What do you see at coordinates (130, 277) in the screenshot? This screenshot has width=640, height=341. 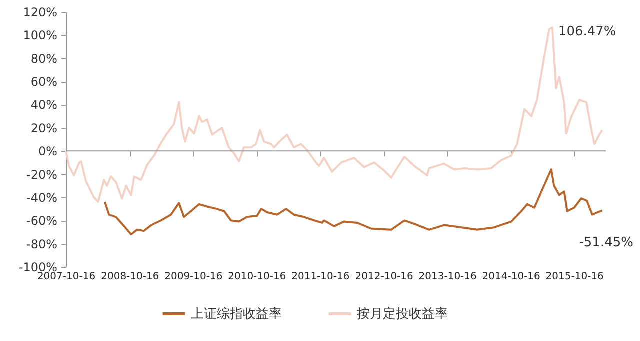 I see `x-tick-label: 2008-10-16` at bounding box center [130, 277].